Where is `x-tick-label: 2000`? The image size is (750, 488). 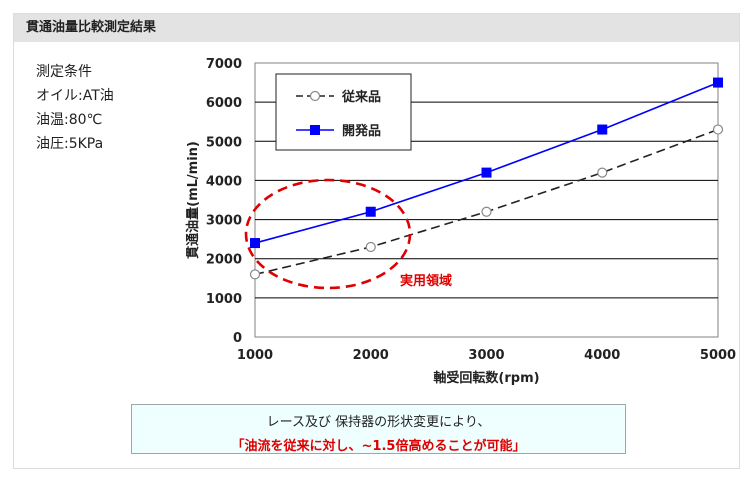 x-tick-label: 2000 is located at coordinates (371, 355).